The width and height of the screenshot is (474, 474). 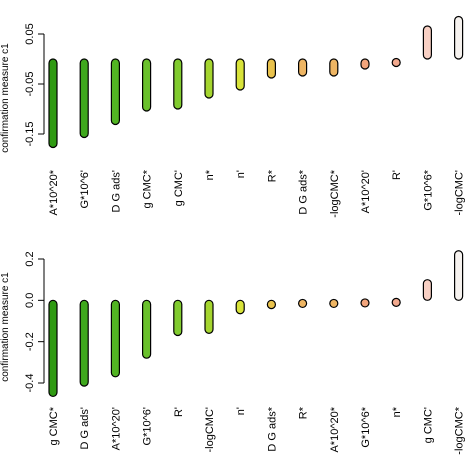 I want to click on y-tick-label: 0.0, so click(x=30, y=300).